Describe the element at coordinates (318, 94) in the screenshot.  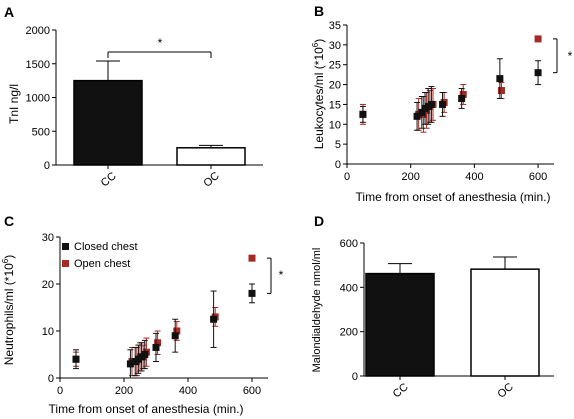
I see `panel-b-y-axis-label: Leukocytes/ml (*106)` at that location.